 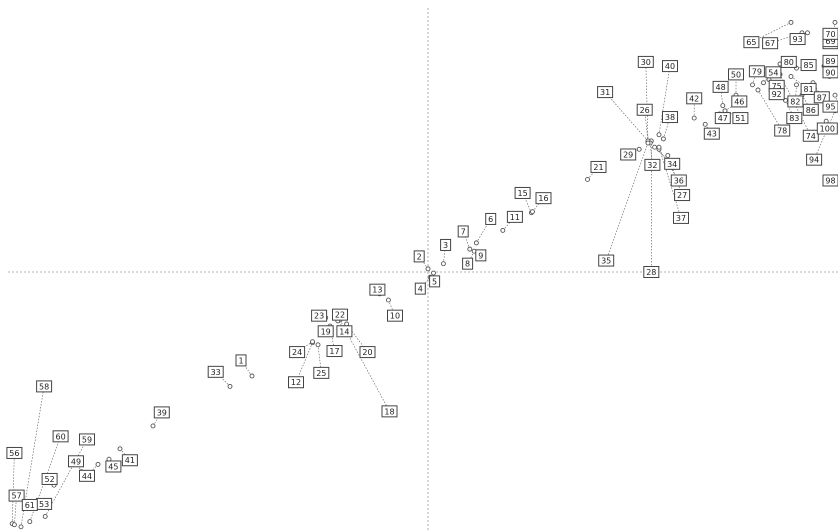 I want to click on label-text: 93, so click(x=798, y=39).